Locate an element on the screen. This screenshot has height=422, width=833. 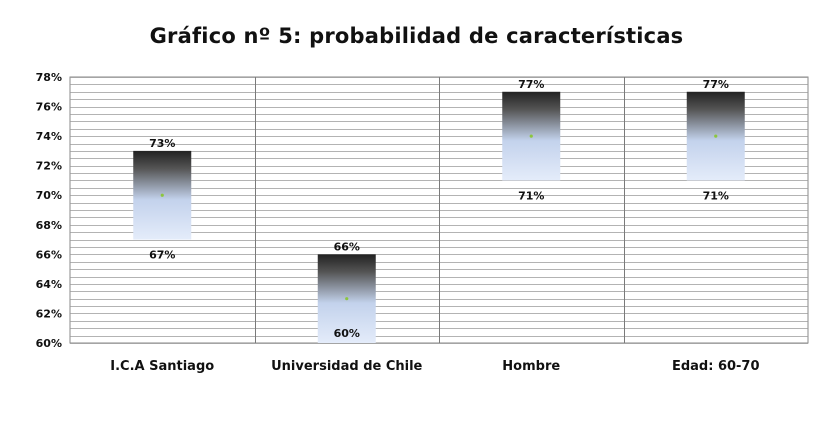
y-tick-label: 64% is located at coordinates (49, 284).